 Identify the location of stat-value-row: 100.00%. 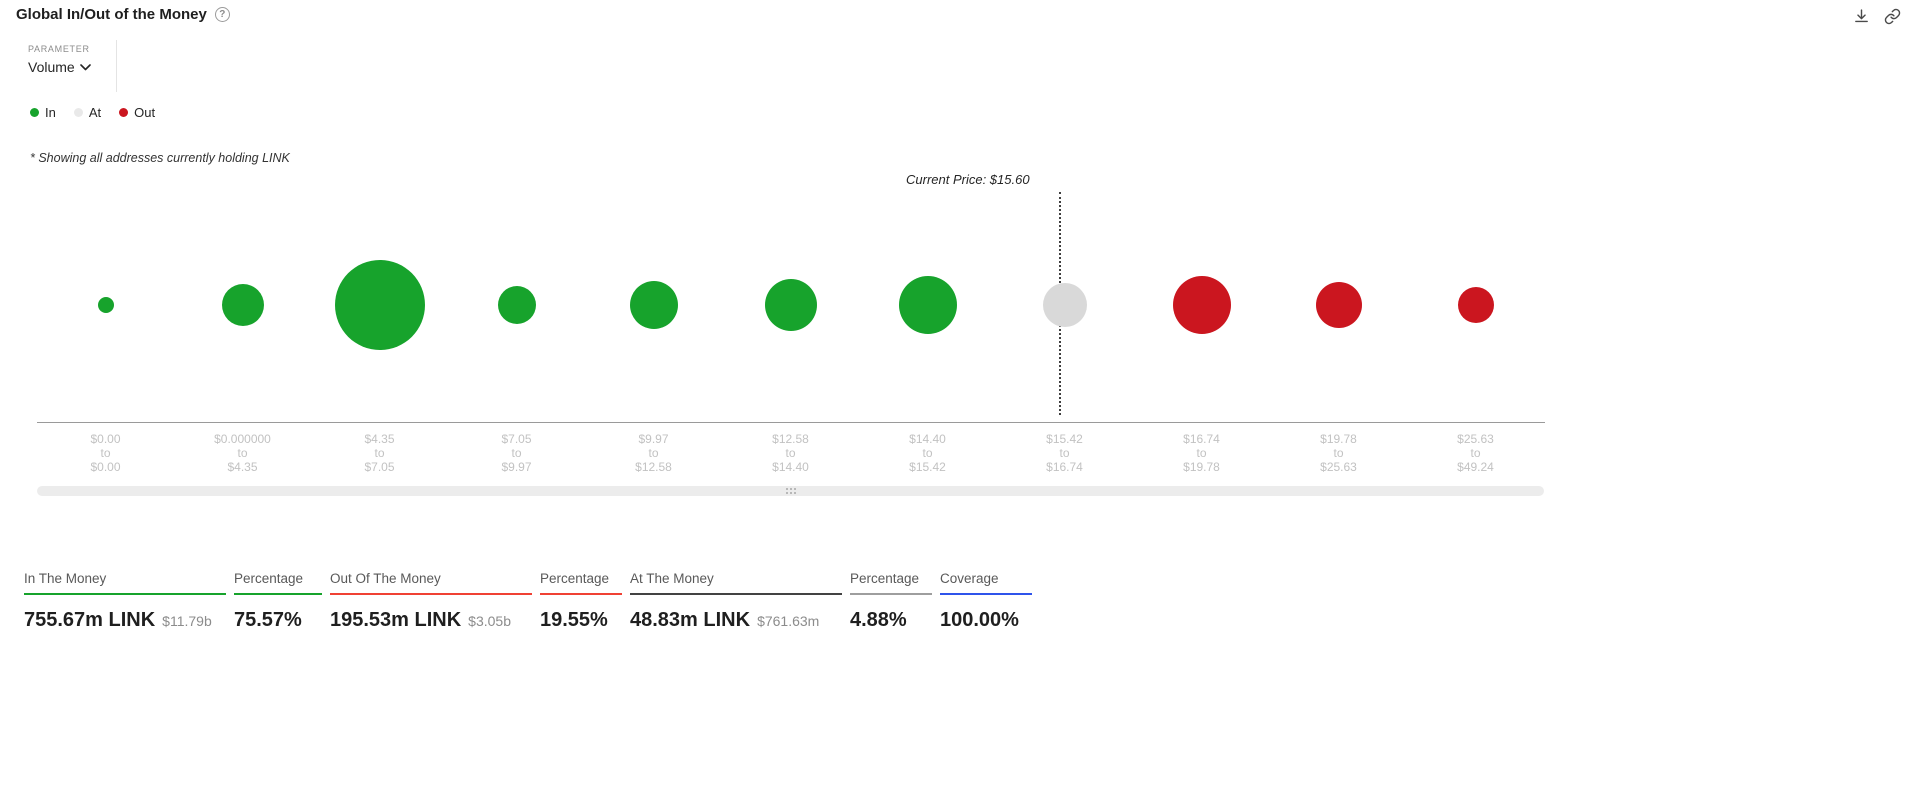
(986, 620).